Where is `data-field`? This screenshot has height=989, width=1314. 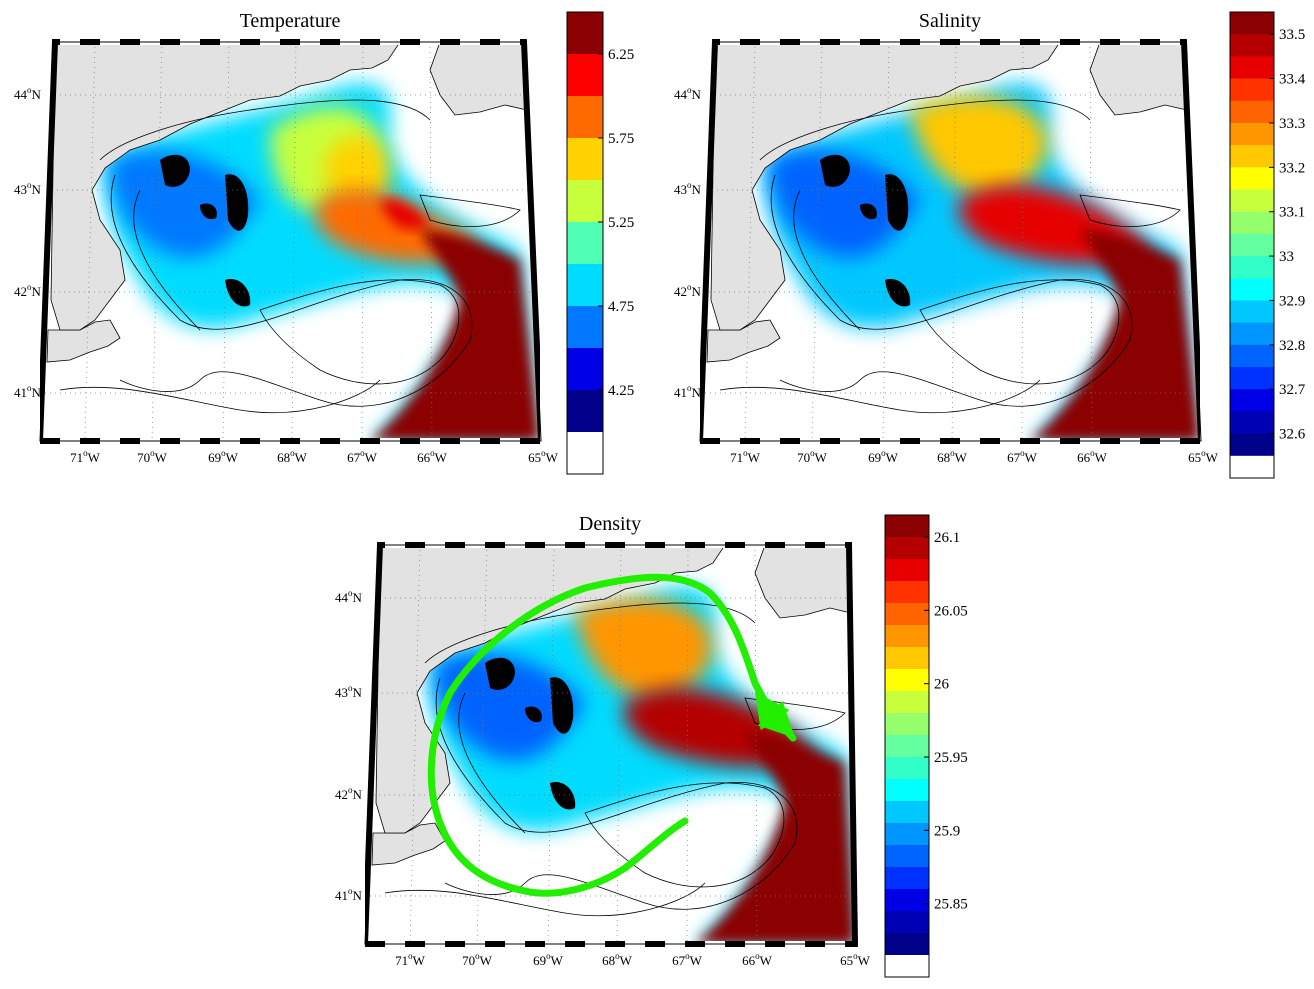
data-field is located at coordinates (642, 765).